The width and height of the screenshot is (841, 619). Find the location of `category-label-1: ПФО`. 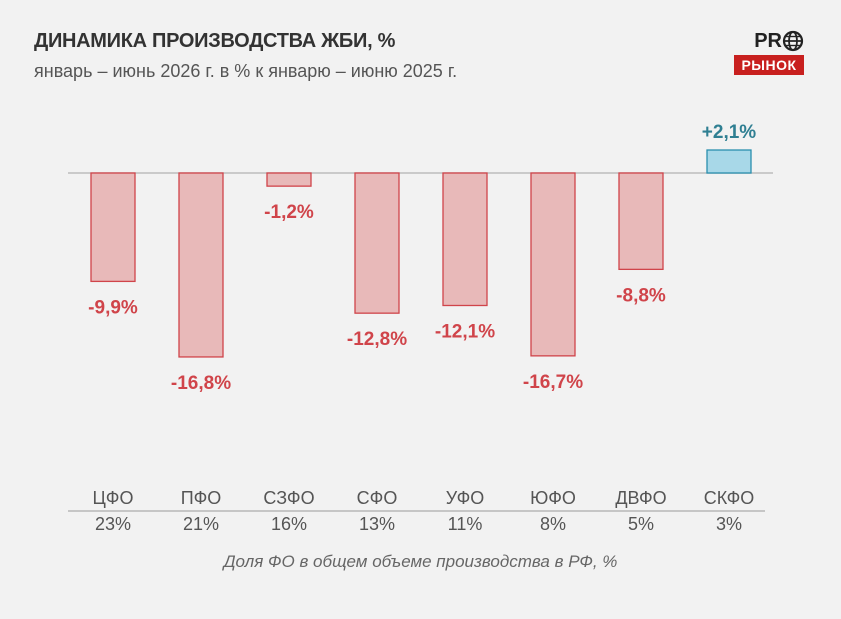

category-label-1: ПФО is located at coordinates (201, 498).